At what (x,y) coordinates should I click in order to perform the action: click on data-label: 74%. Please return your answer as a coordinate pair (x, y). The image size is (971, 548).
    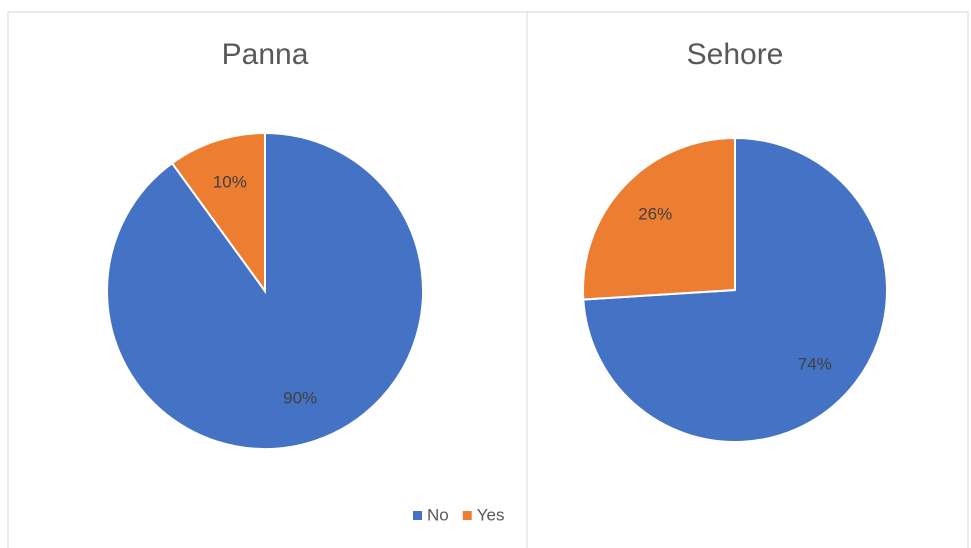
    Looking at the image, I should click on (815, 363).